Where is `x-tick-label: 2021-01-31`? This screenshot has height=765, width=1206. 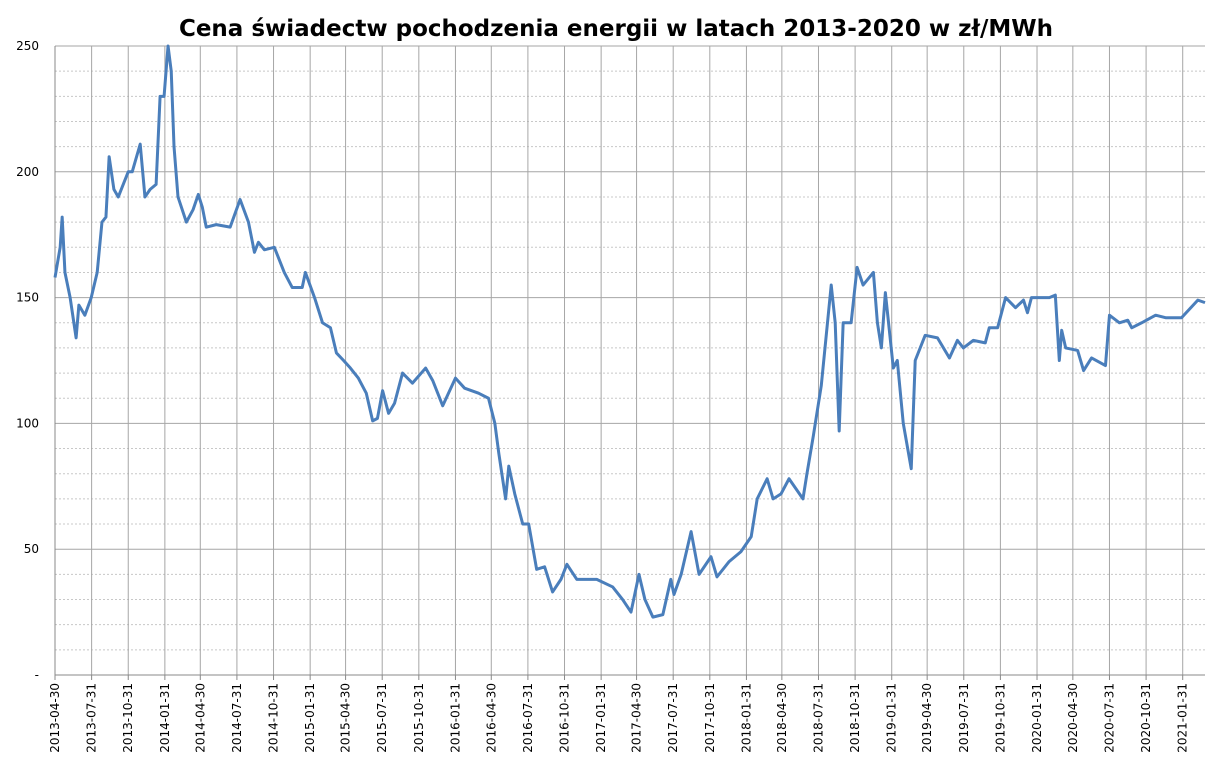 x-tick-label: 2021-01-31 is located at coordinates (1183, 718).